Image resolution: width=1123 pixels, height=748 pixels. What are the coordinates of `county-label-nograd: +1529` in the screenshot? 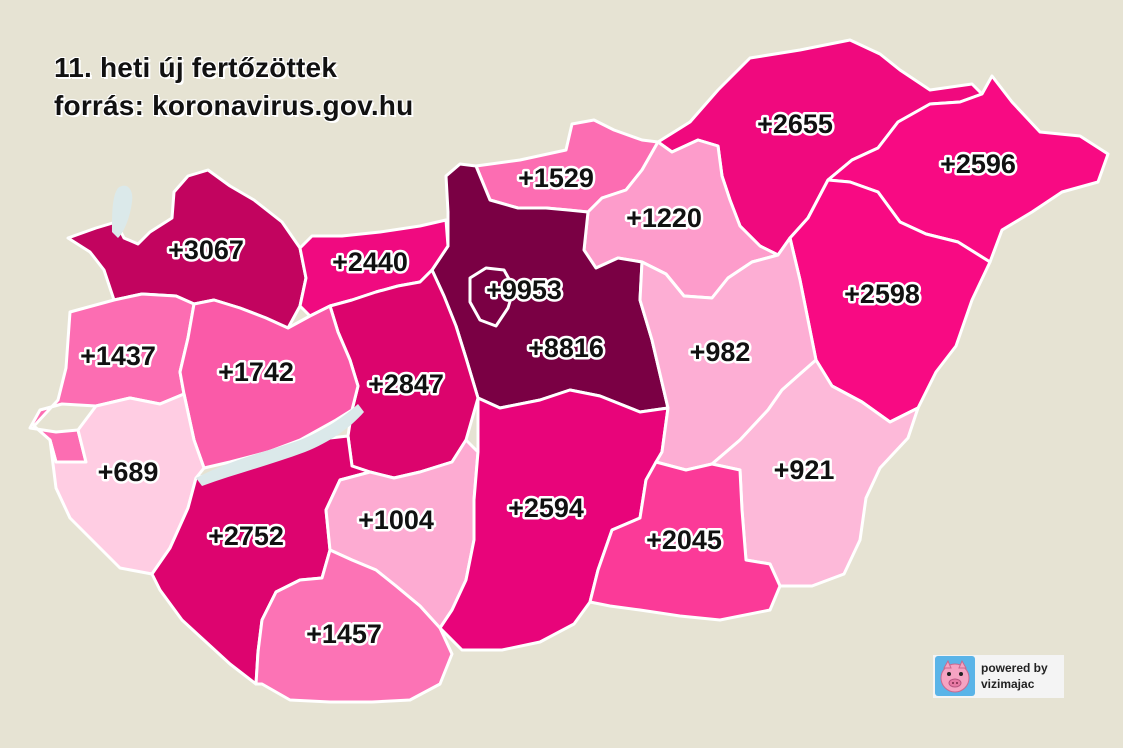 It's located at (556, 178).